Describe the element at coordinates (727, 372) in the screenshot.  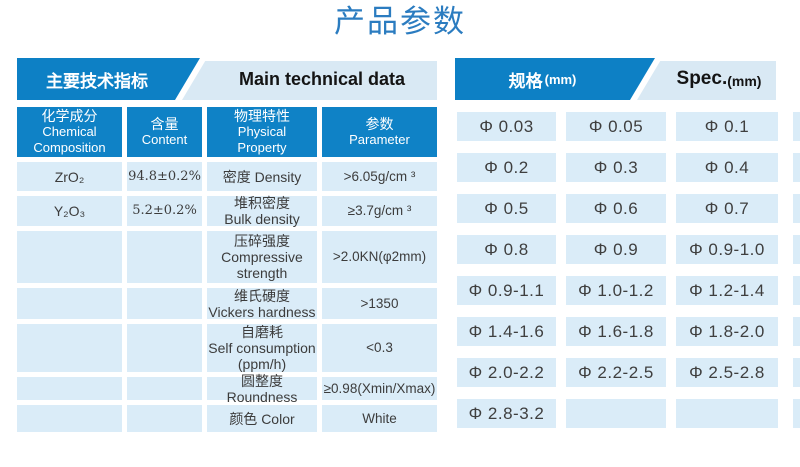
I see `spec-cell: Φ 2.5-2.8` at that location.